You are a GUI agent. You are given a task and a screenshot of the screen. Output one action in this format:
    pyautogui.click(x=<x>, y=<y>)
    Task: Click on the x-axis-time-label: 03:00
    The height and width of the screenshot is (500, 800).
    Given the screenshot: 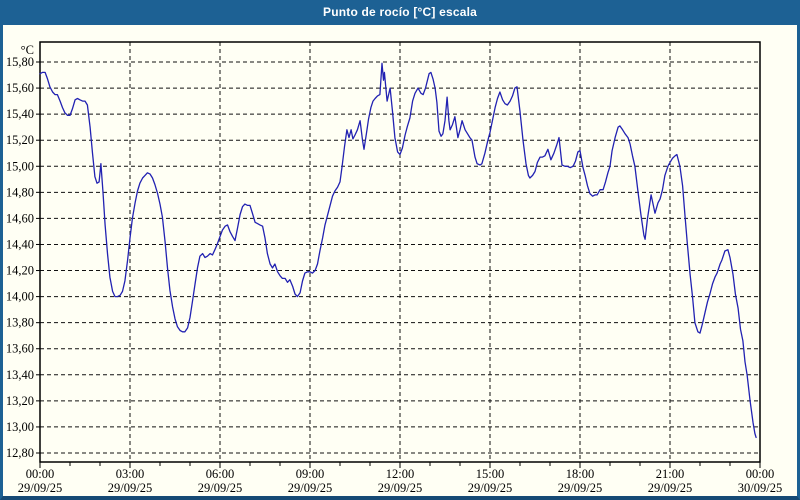 What is the action you would take?
    pyautogui.click(x=130, y=474)
    